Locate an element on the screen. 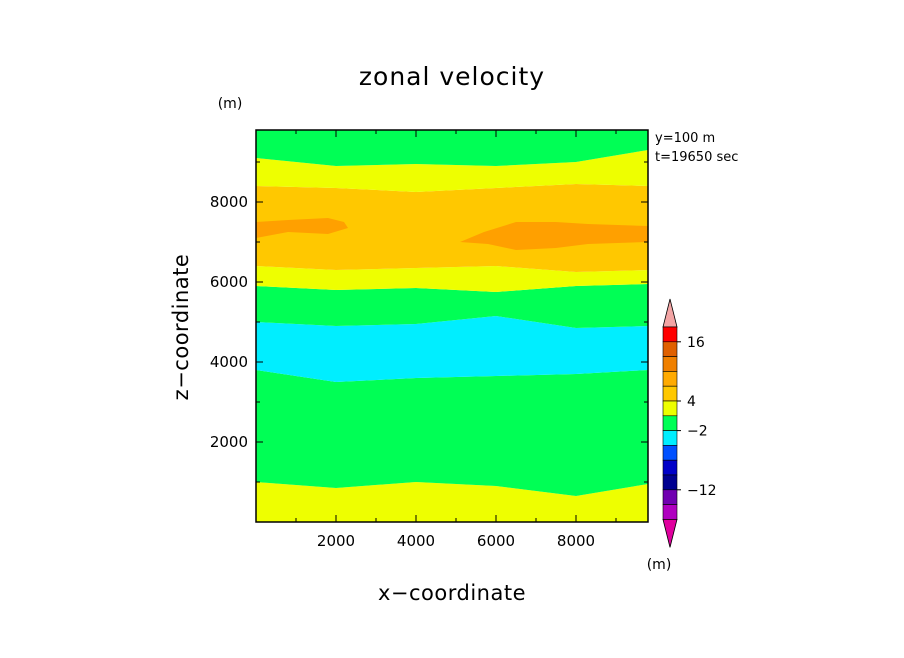  colorbar-label: −12 is located at coordinates (702, 491).